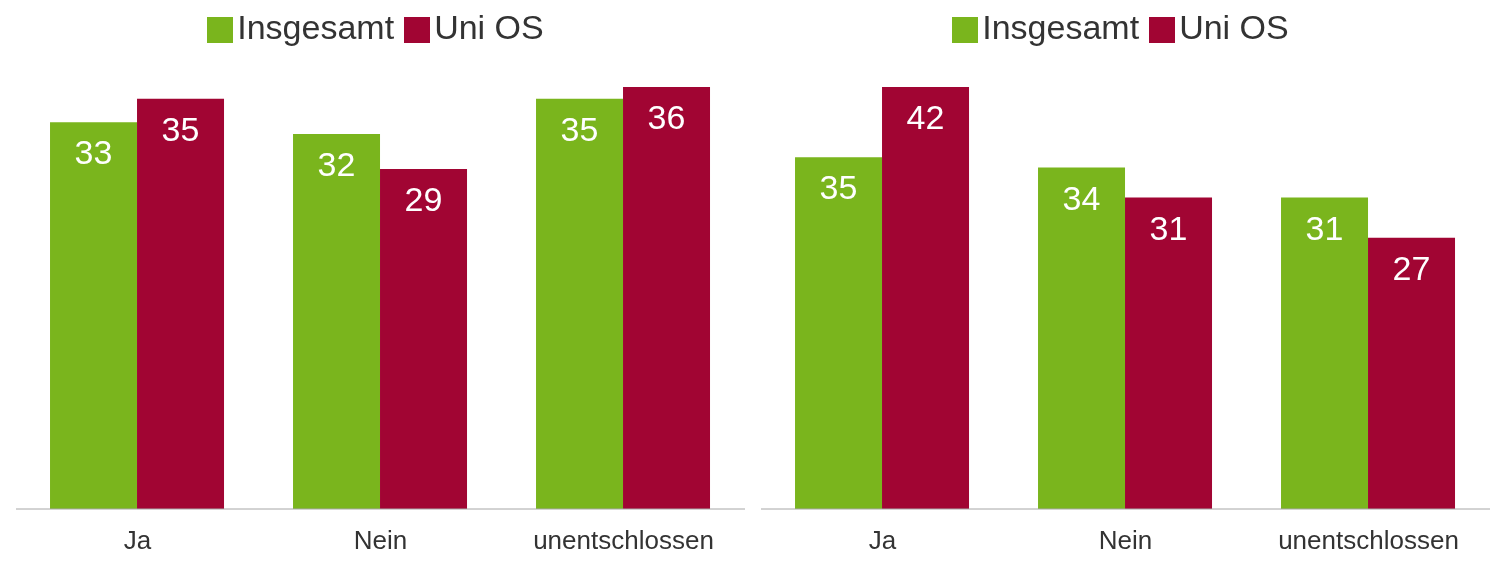  Describe the element at coordinates (423, 199) in the screenshot. I see `data-label: 29` at that location.